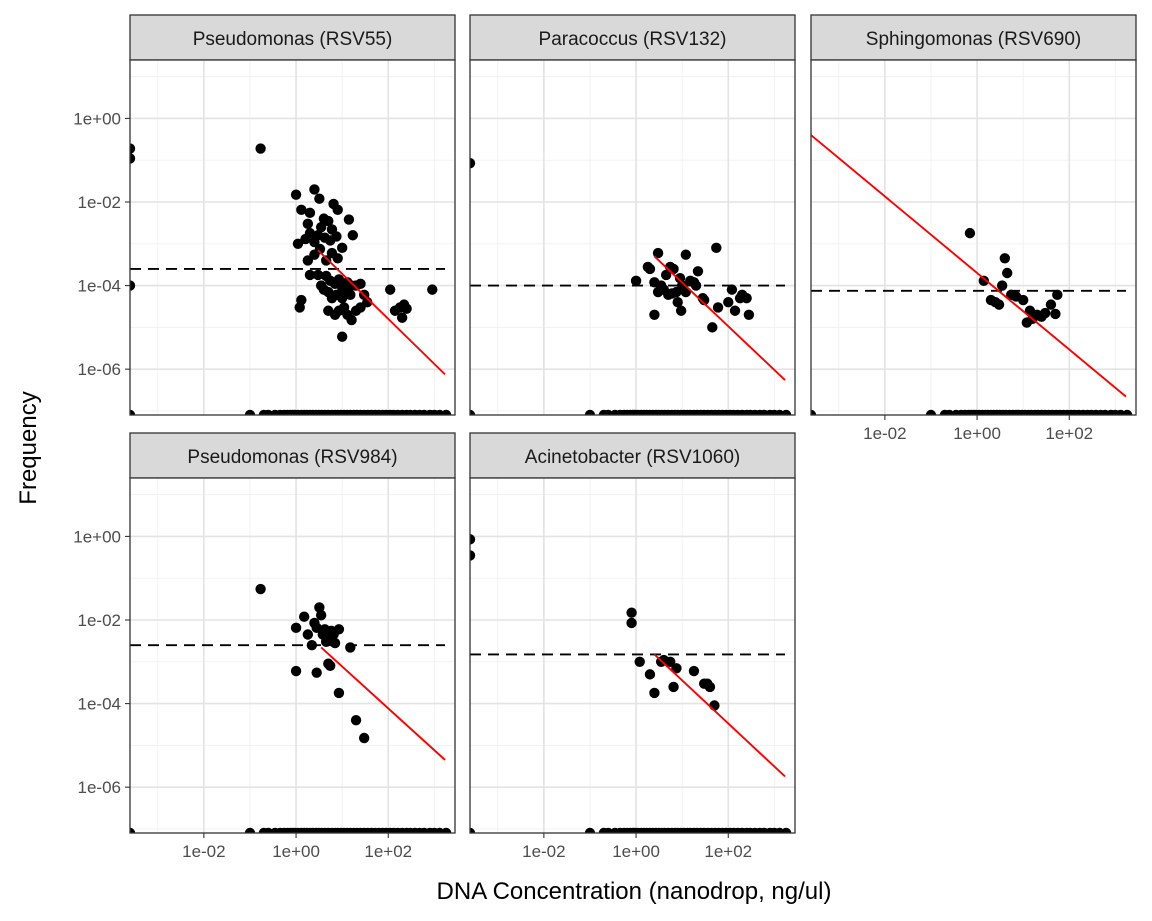 The height and width of the screenshot is (921, 1152). What do you see at coordinates (99, 286) in the screenshot?
I see `y-tick-label: 1e-04` at bounding box center [99, 286].